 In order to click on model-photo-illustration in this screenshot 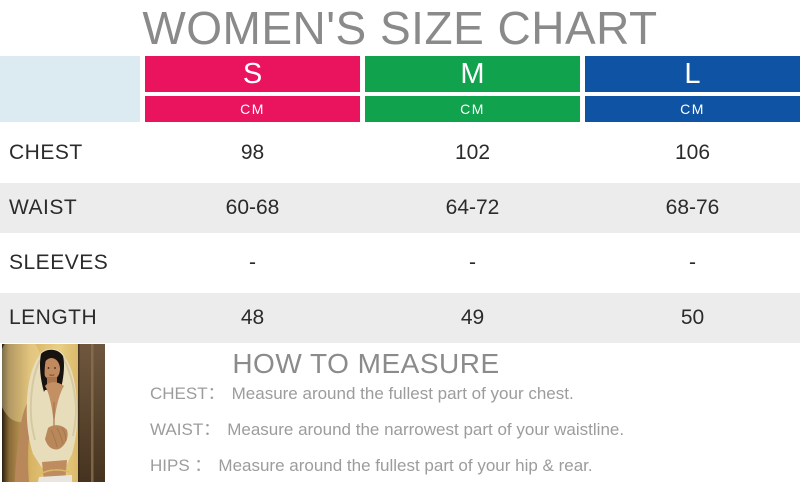, I will do `click(53, 413)`.